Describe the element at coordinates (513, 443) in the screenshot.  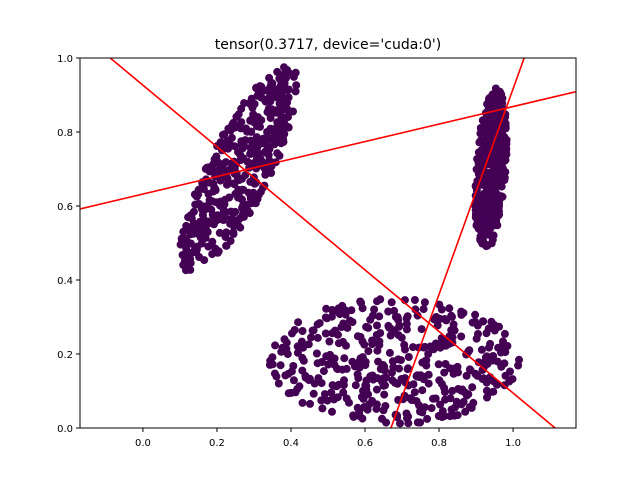
I see `x-tick-label: 1.0` at that location.